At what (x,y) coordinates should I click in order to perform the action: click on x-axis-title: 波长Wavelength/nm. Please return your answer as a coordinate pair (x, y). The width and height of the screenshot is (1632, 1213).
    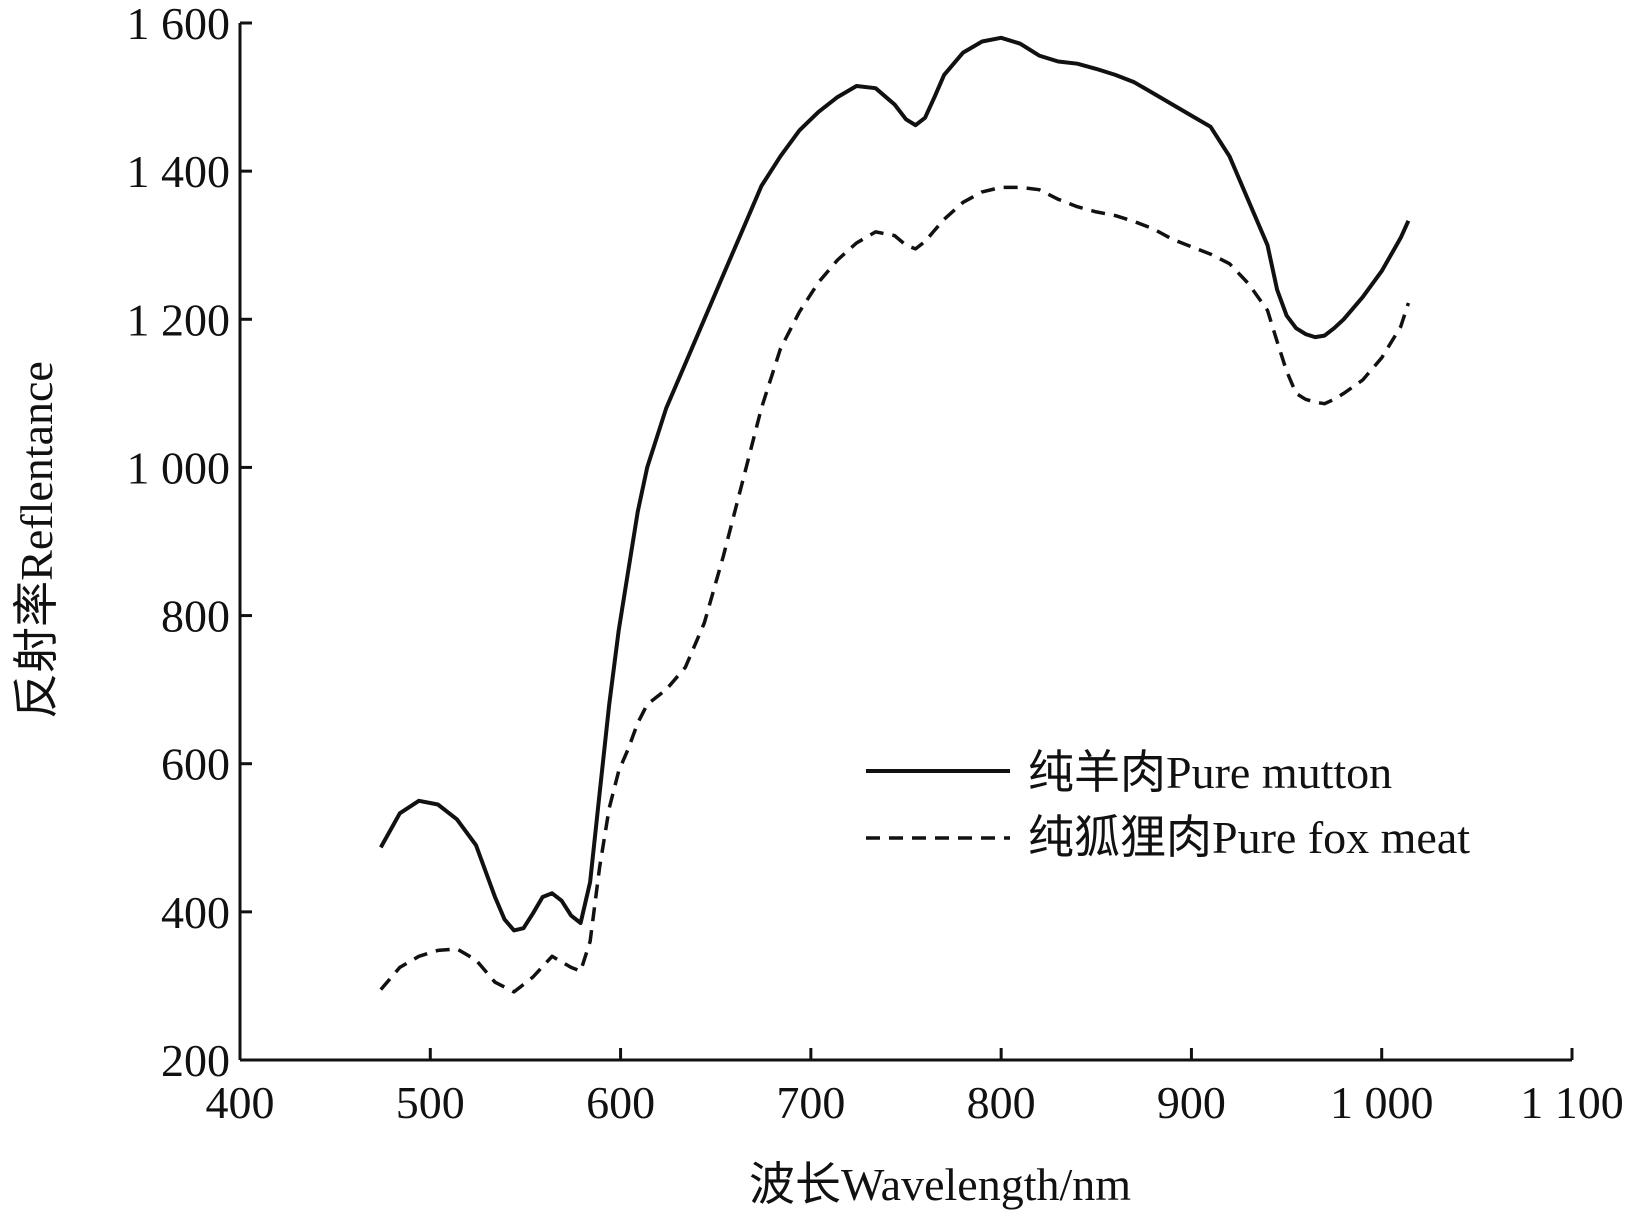
    Looking at the image, I should click on (940, 1184).